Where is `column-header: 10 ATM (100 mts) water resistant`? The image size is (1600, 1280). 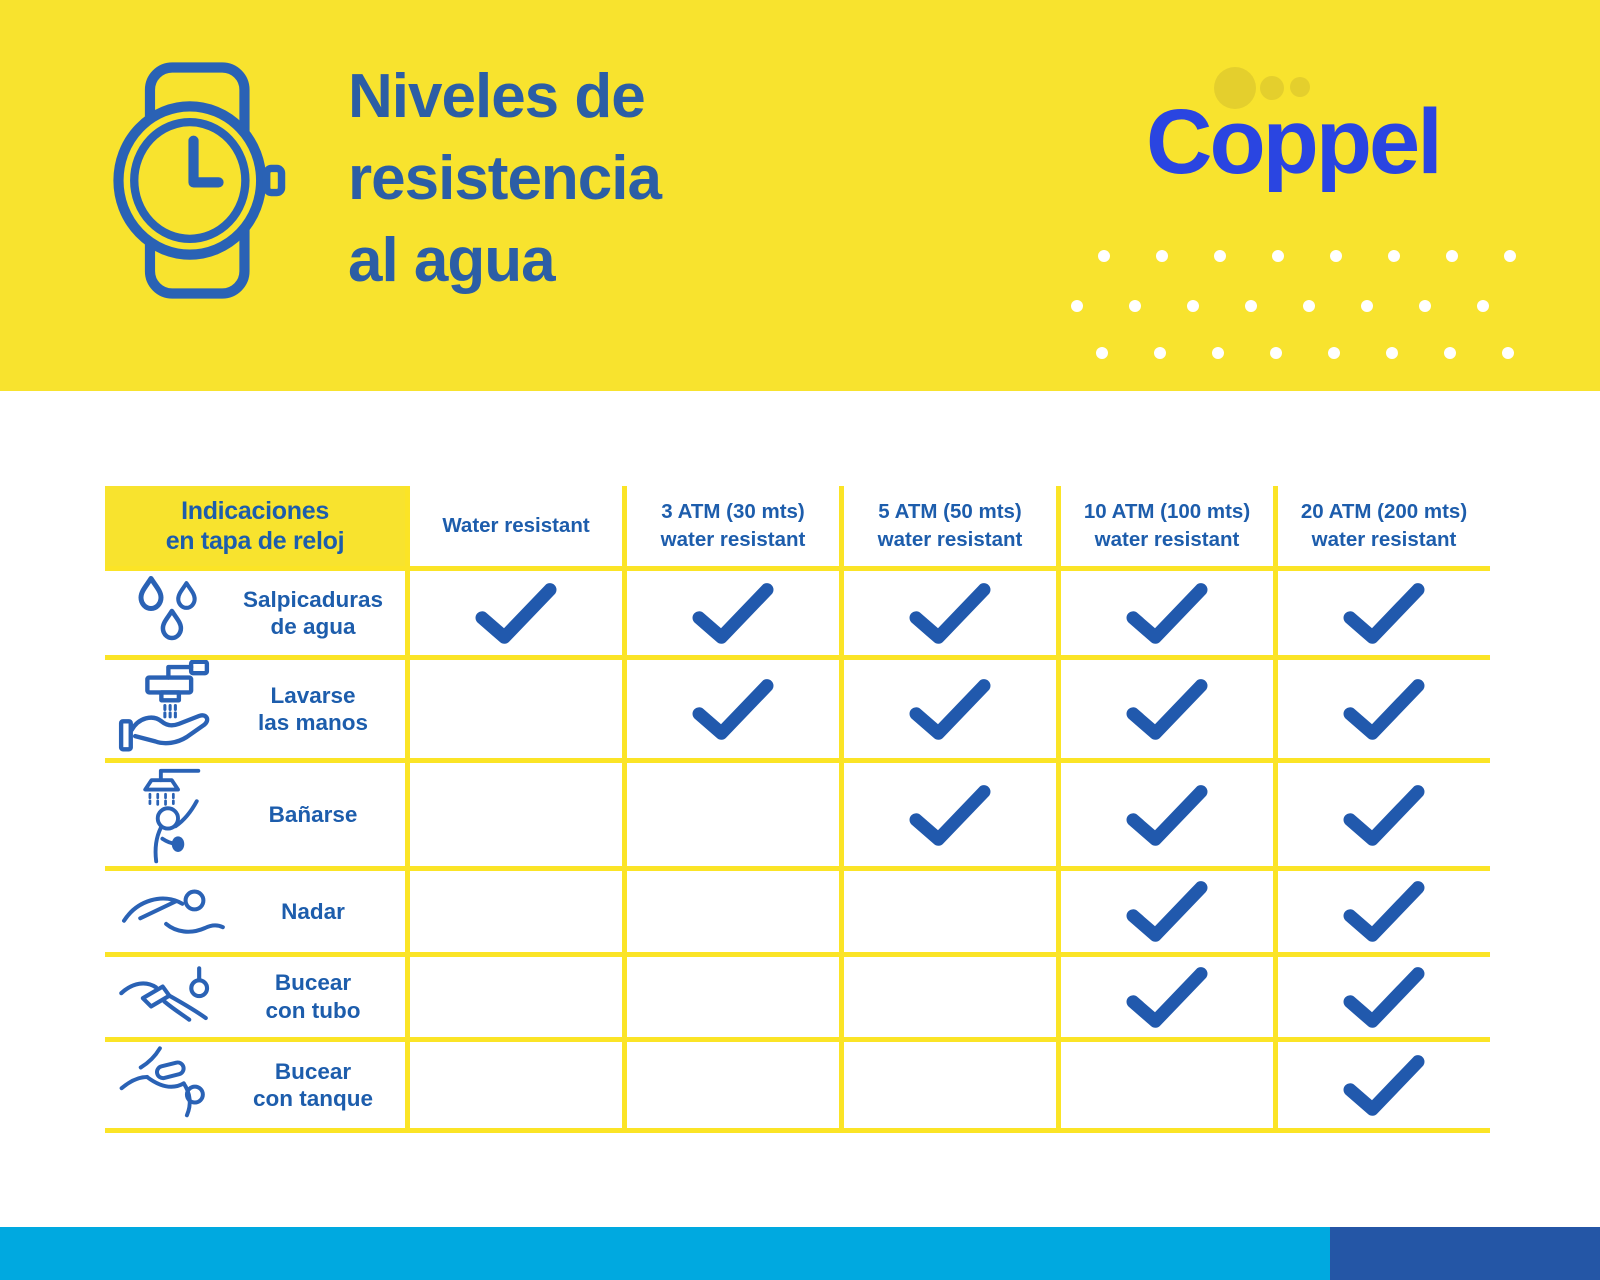
column-header: 10 ATM (100 mts) water resistant is located at coordinates (1164, 528).